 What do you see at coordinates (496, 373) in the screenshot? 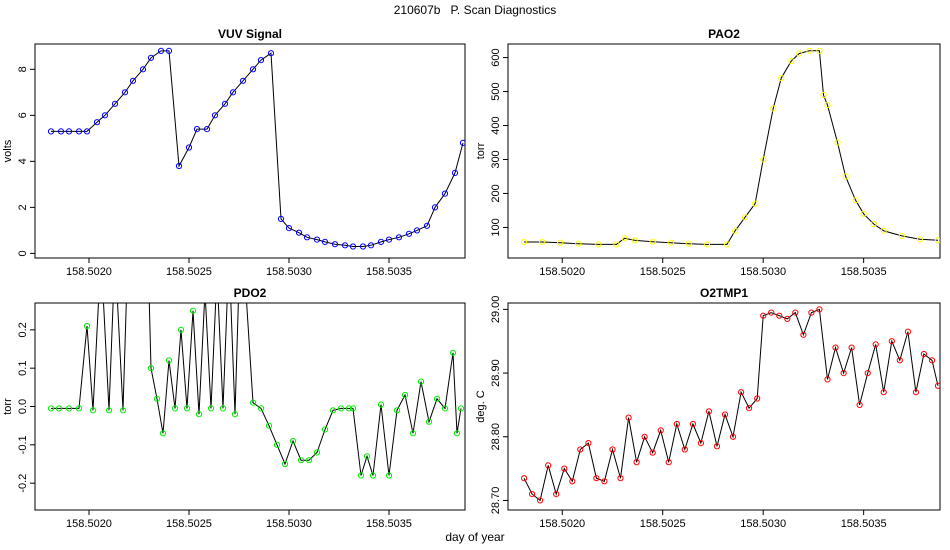
I see `o2tmp1-y-tick-label: 28.90` at bounding box center [496, 373].